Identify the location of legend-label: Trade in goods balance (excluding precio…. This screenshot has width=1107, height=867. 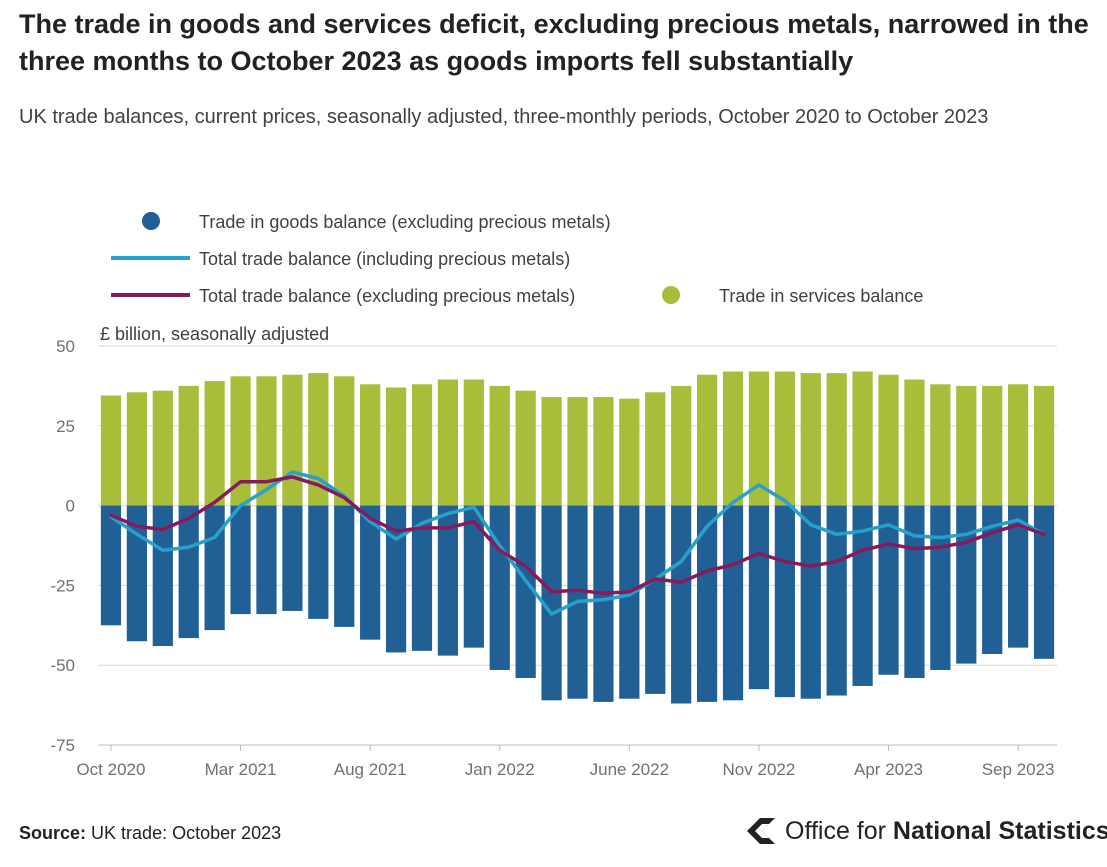
(405, 222).